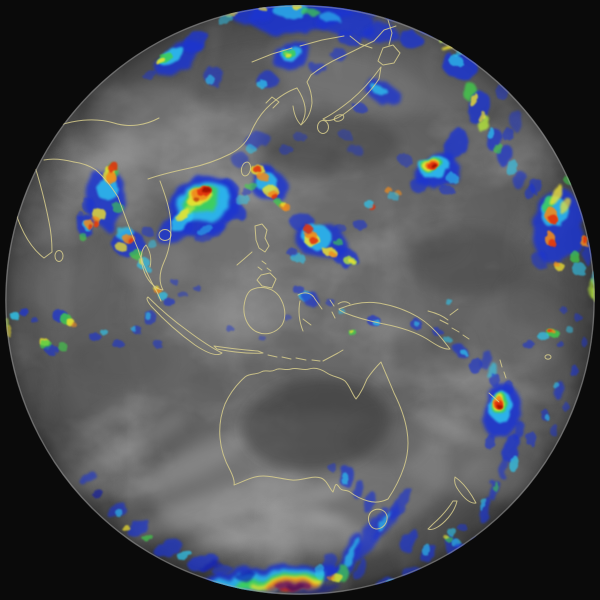 Image resolution: width=600 pixels, height=600 pixels. Describe the element at coordinates (436, 164) in the screenshot. I see `west-pacific-streaks` at that location.